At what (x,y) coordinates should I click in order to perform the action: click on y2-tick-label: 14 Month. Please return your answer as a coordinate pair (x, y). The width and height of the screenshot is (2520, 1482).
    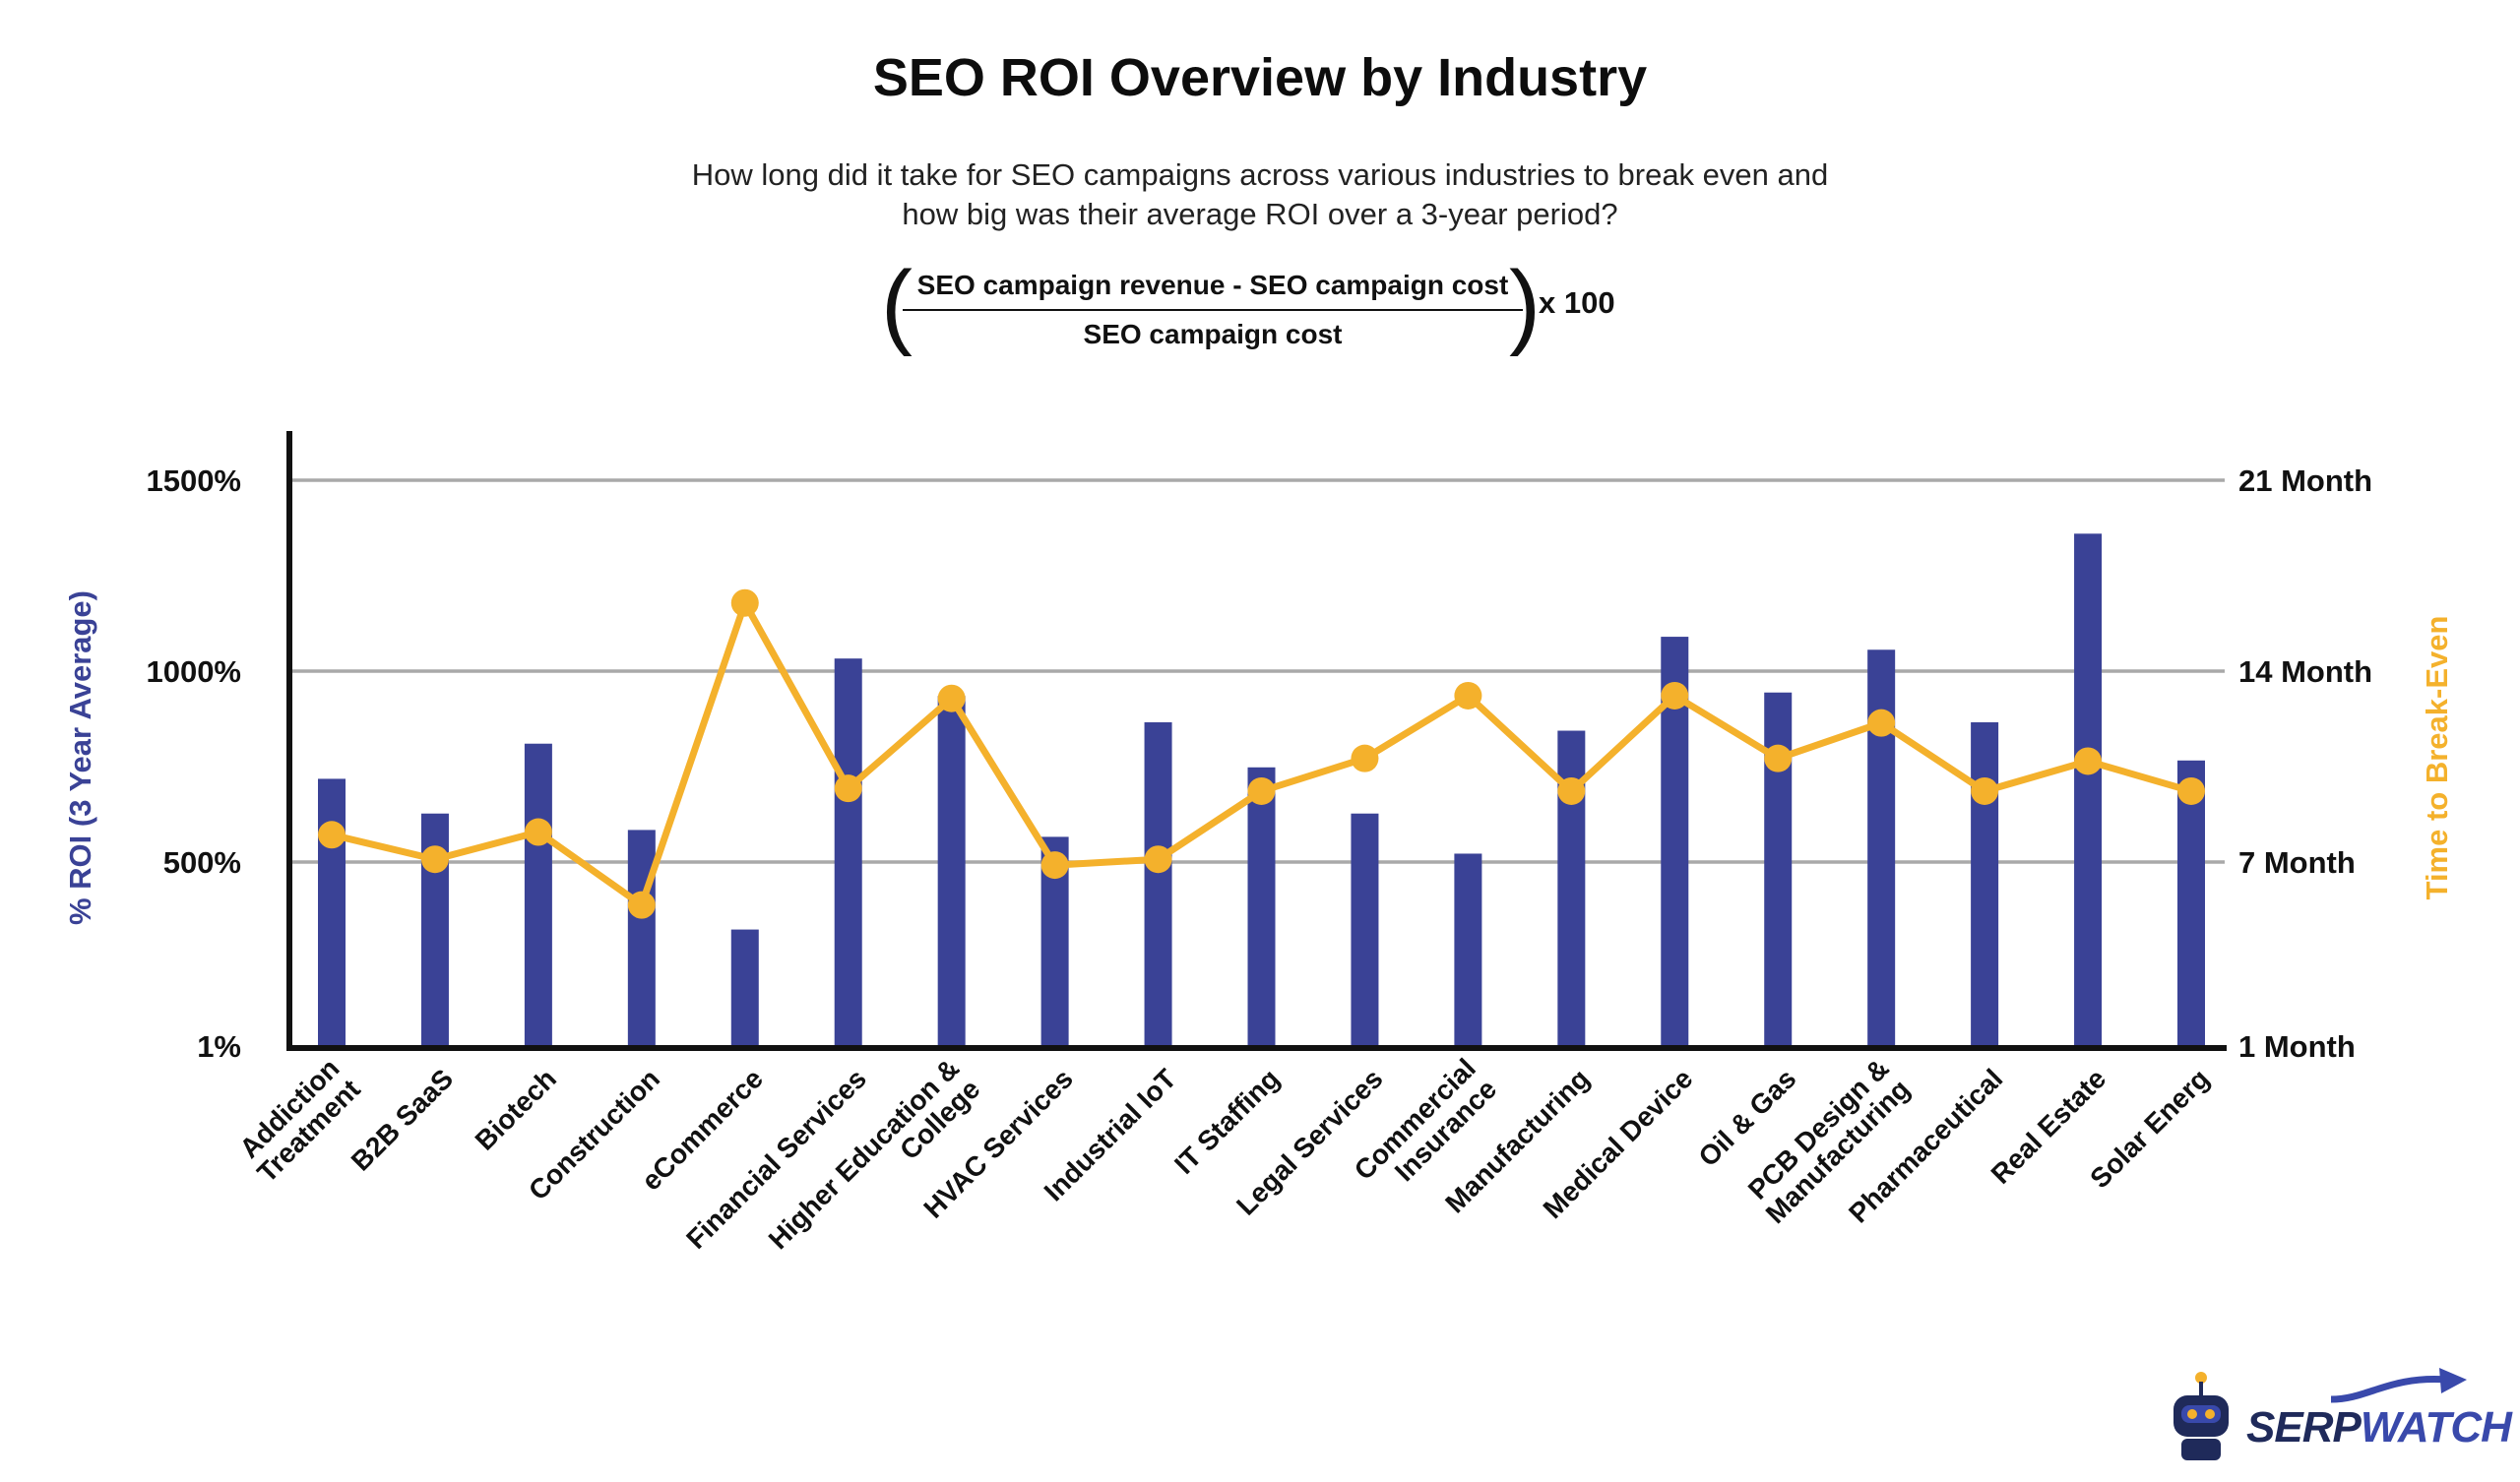
    Looking at the image, I should click on (2305, 671).